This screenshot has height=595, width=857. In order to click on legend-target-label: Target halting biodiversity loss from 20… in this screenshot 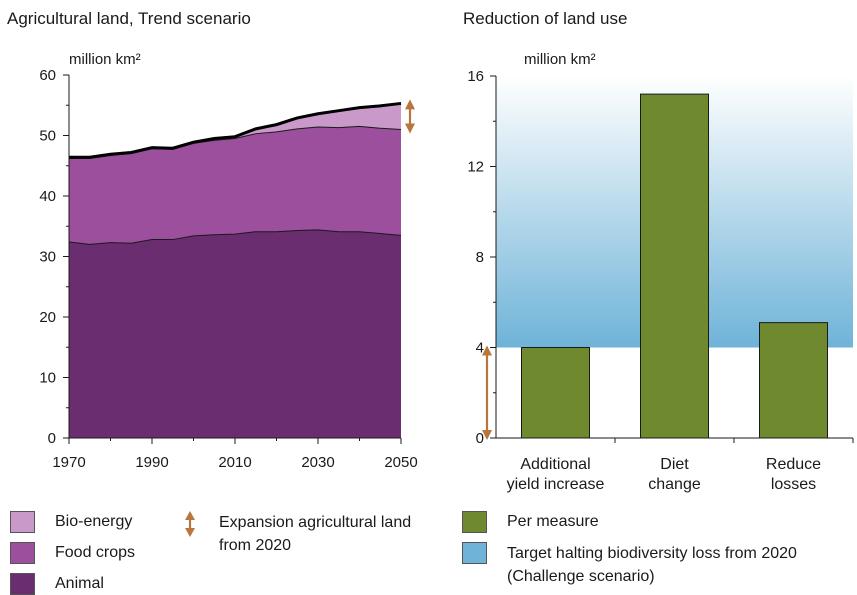, I will do `click(652, 565)`.